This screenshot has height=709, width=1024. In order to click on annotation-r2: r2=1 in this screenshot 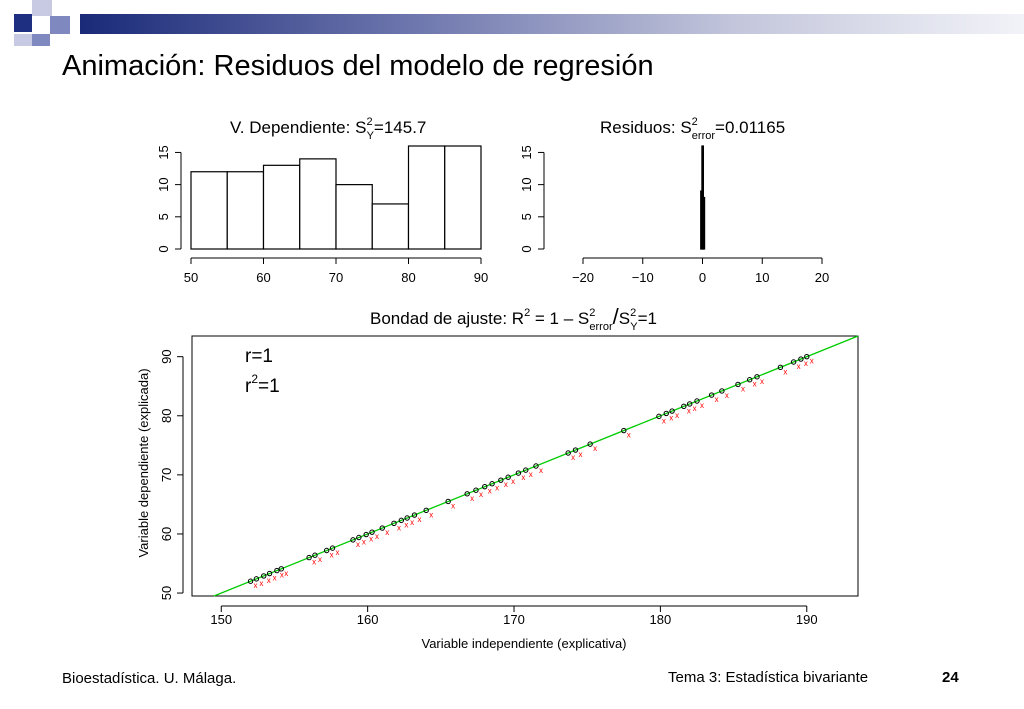, I will do `click(262, 384)`.